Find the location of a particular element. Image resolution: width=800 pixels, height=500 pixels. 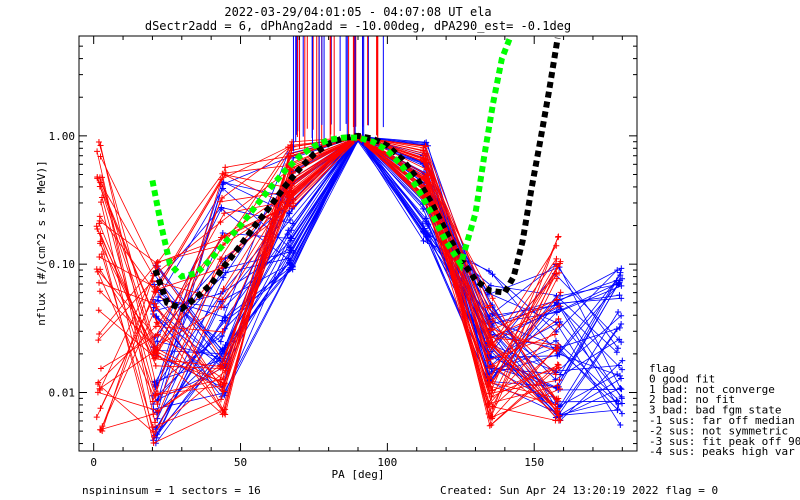

x-tick-label: 50 is located at coordinates (240, 462).